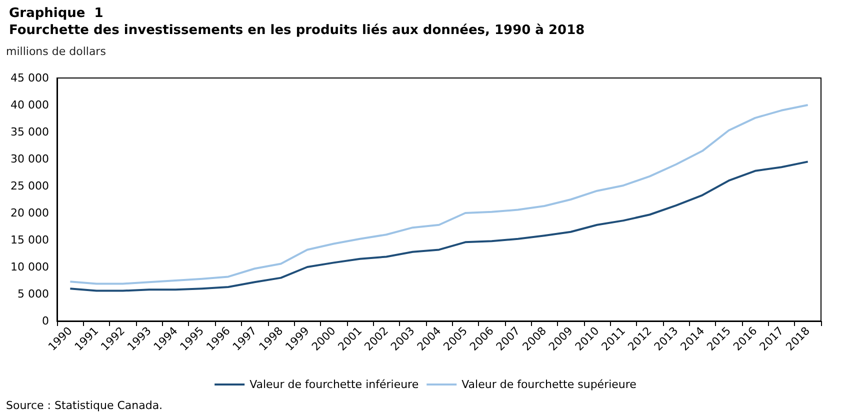 The height and width of the screenshot is (417, 851). Describe the element at coordinates (84, 405) in the screenshot. I see `source-note: Source : Statistique Canada.` at that location.